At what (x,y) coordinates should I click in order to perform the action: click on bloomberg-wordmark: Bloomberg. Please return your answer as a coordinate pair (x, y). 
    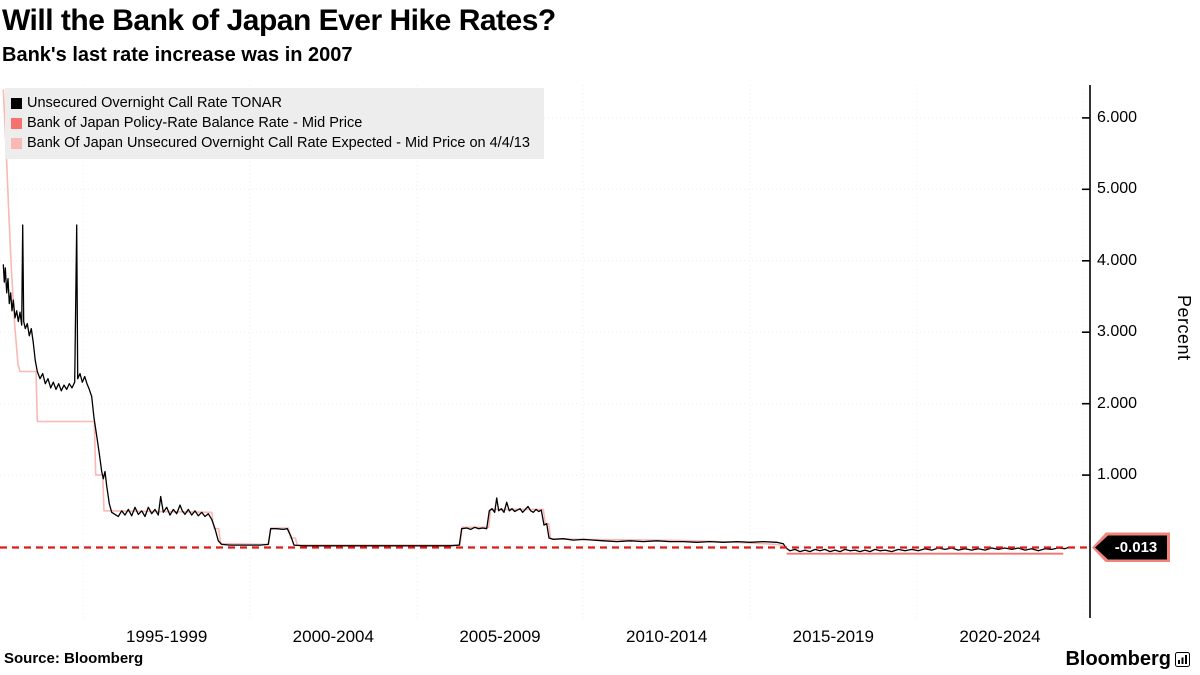
    Looking at the image, I should click on (1118, 659).